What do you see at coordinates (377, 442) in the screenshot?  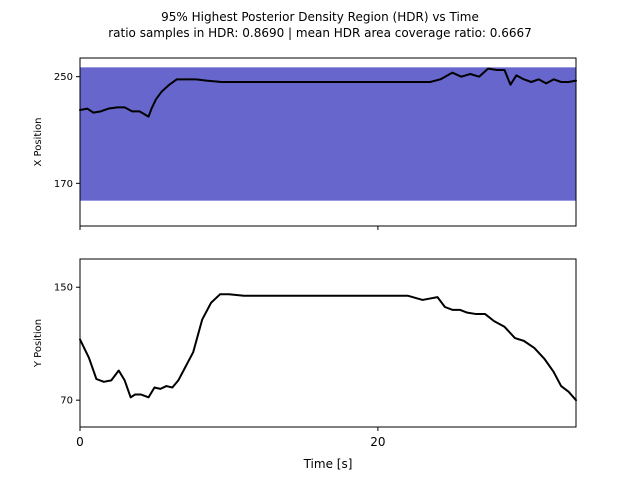 I see `xtick-label-1: 20` at bounding box center [377, 442].